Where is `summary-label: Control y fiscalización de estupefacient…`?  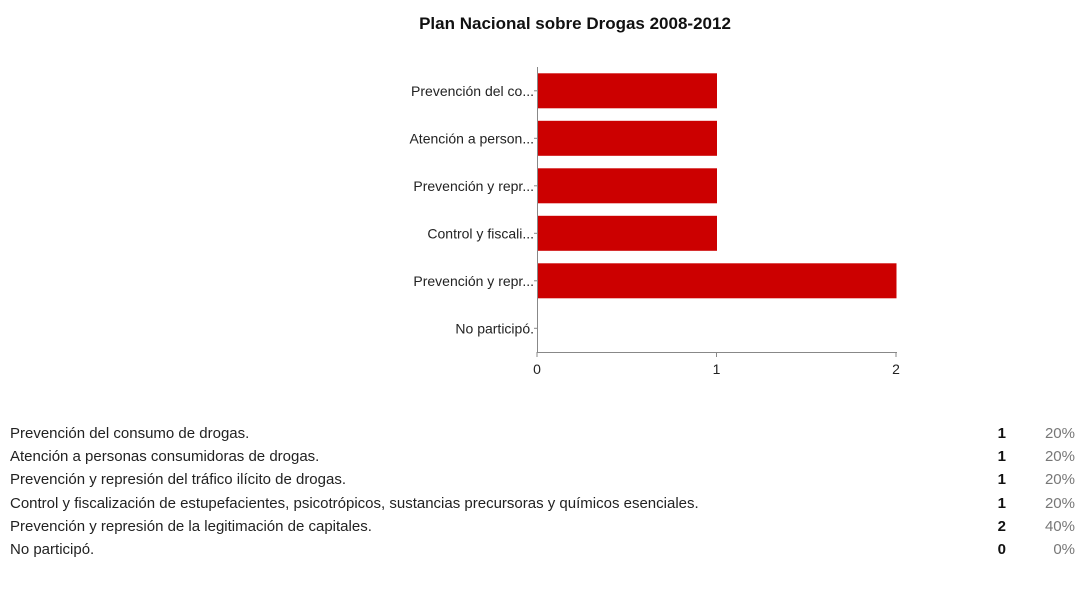 summary-label: Control y fiscalización de estupefacient… is located at coordinates (354, 503).